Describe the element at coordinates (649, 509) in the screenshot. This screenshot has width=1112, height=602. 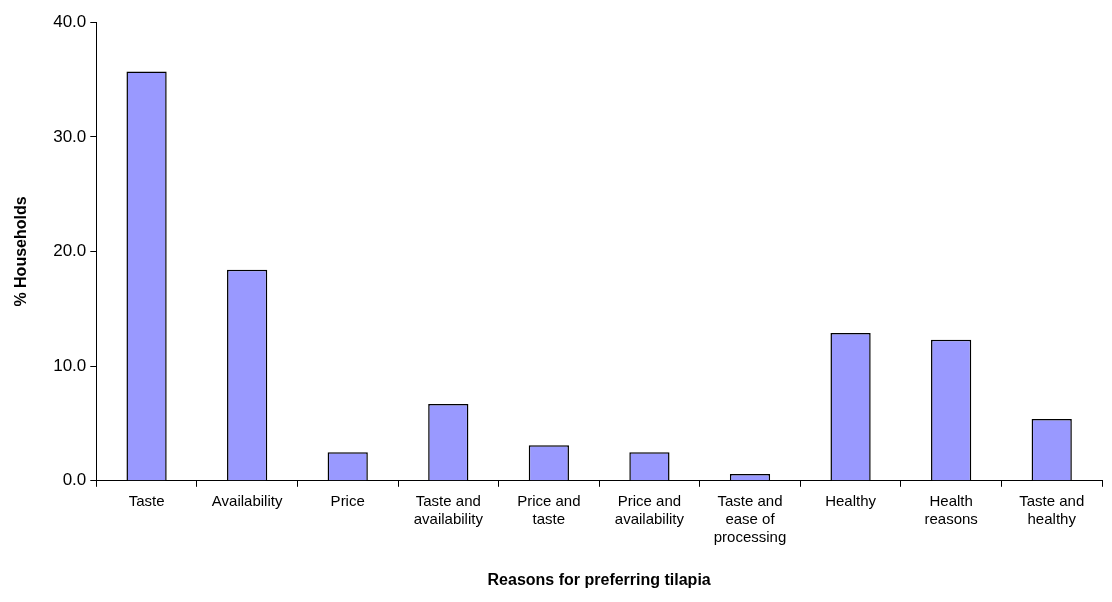
I see `x-tick-label: Price and availability` at that location.